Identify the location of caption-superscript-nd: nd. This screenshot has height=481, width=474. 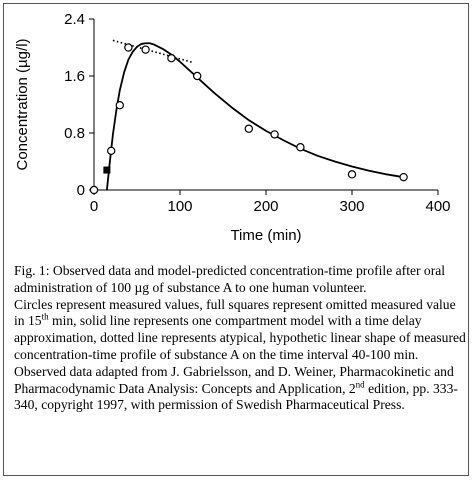
(360, 384).